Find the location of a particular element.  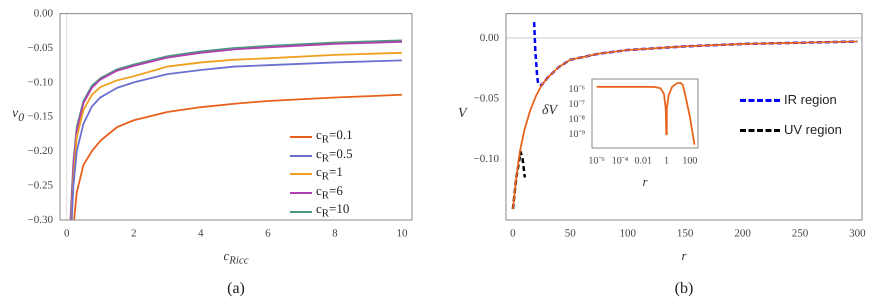

y-tick-label: 10⁻⁹ is located at coordinates (577, 134).